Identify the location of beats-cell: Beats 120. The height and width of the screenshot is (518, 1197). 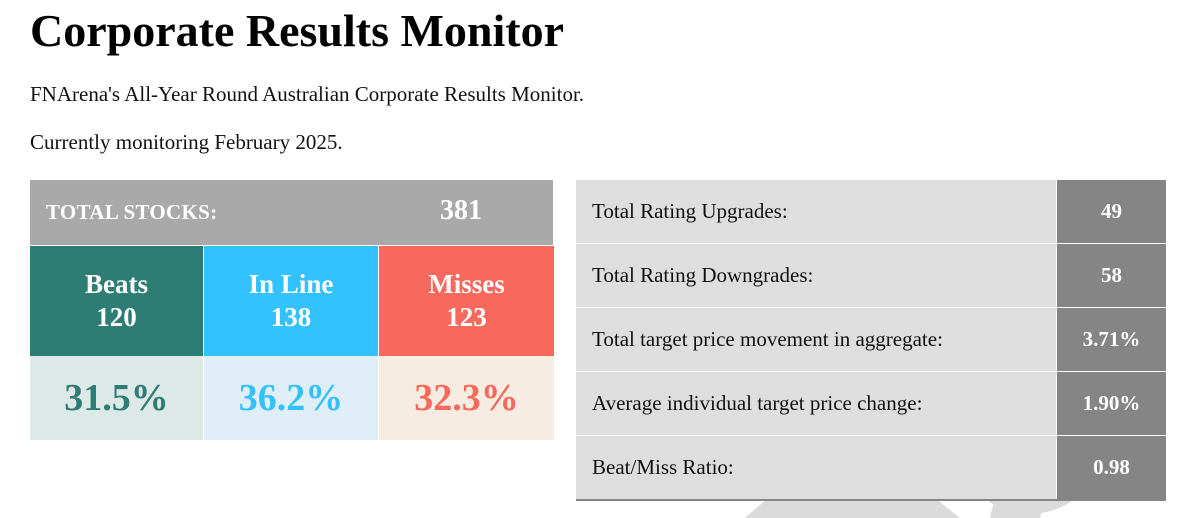
(116, 301).